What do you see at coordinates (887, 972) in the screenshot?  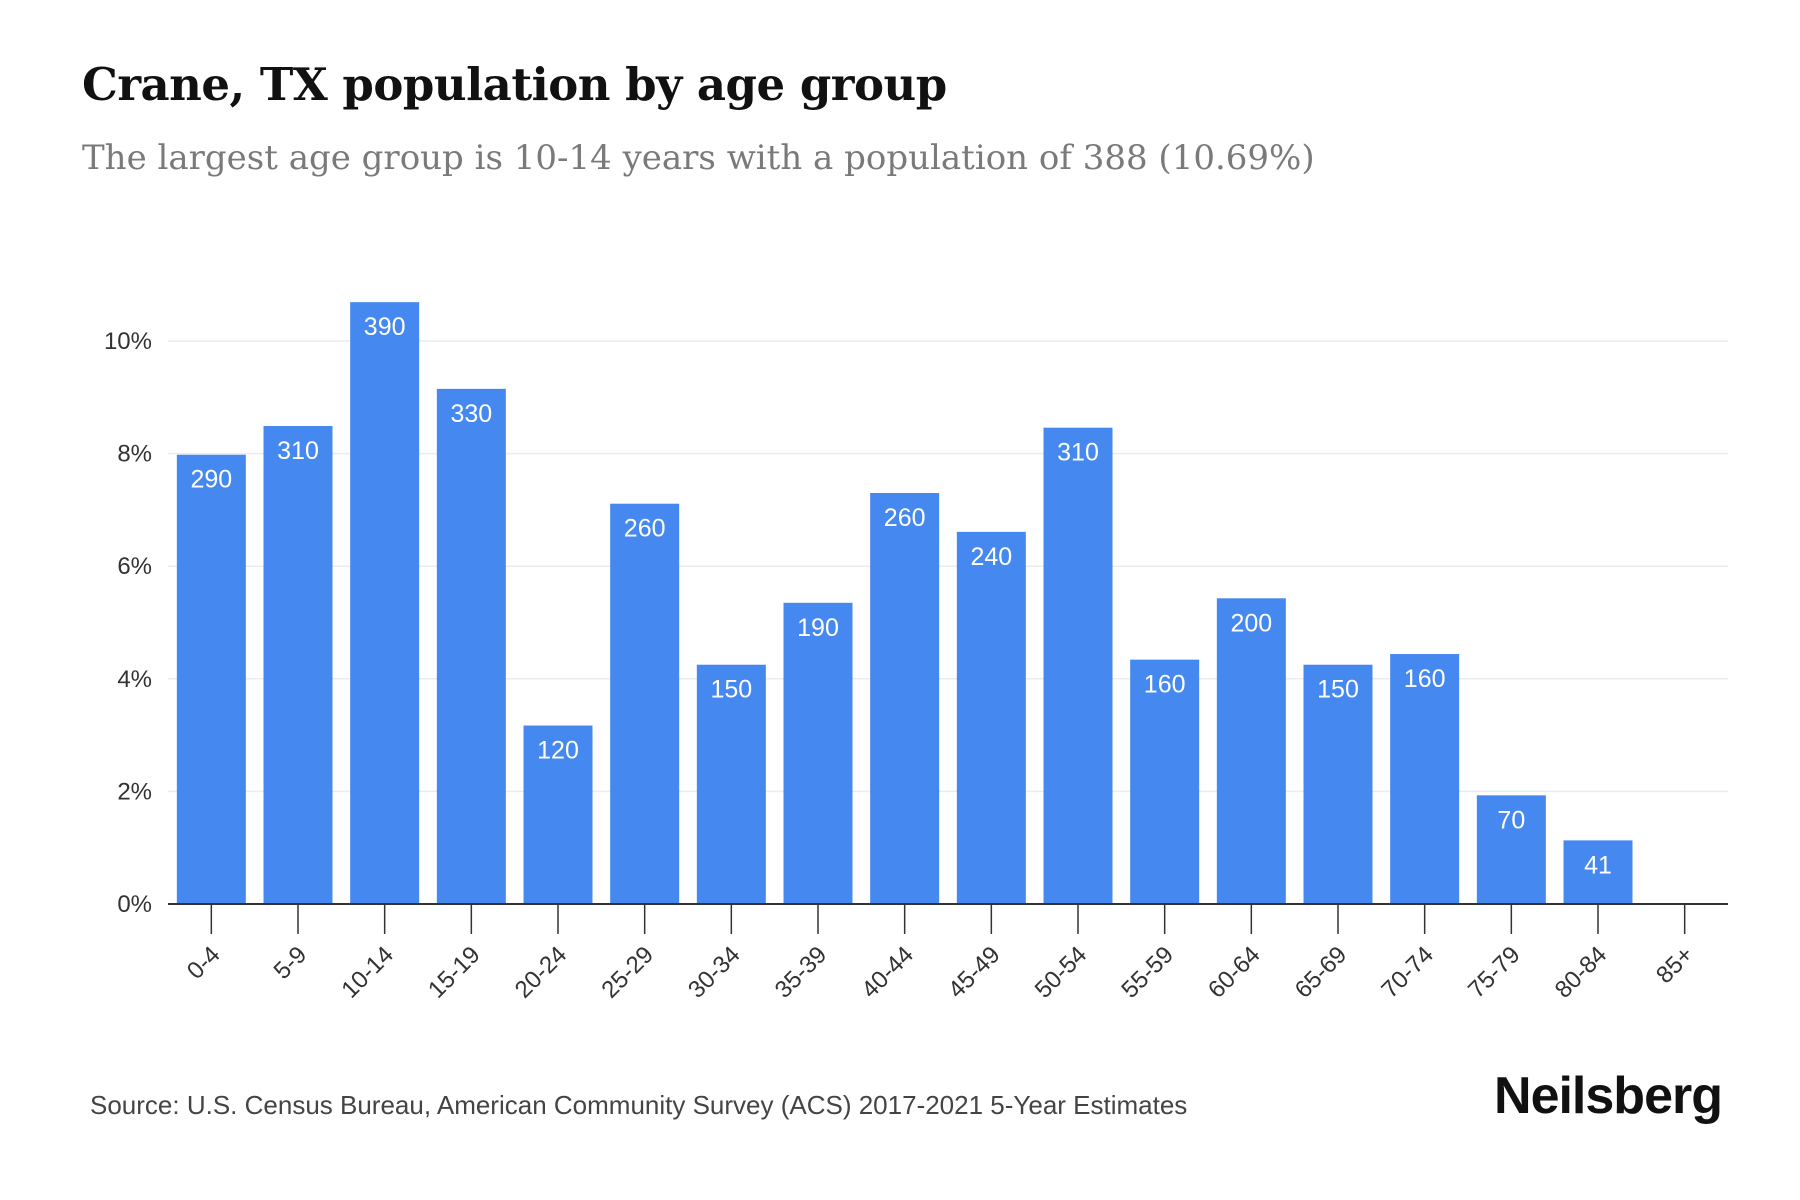 I see `x-tick-label: 40-44` at bounding box center [887, 972].